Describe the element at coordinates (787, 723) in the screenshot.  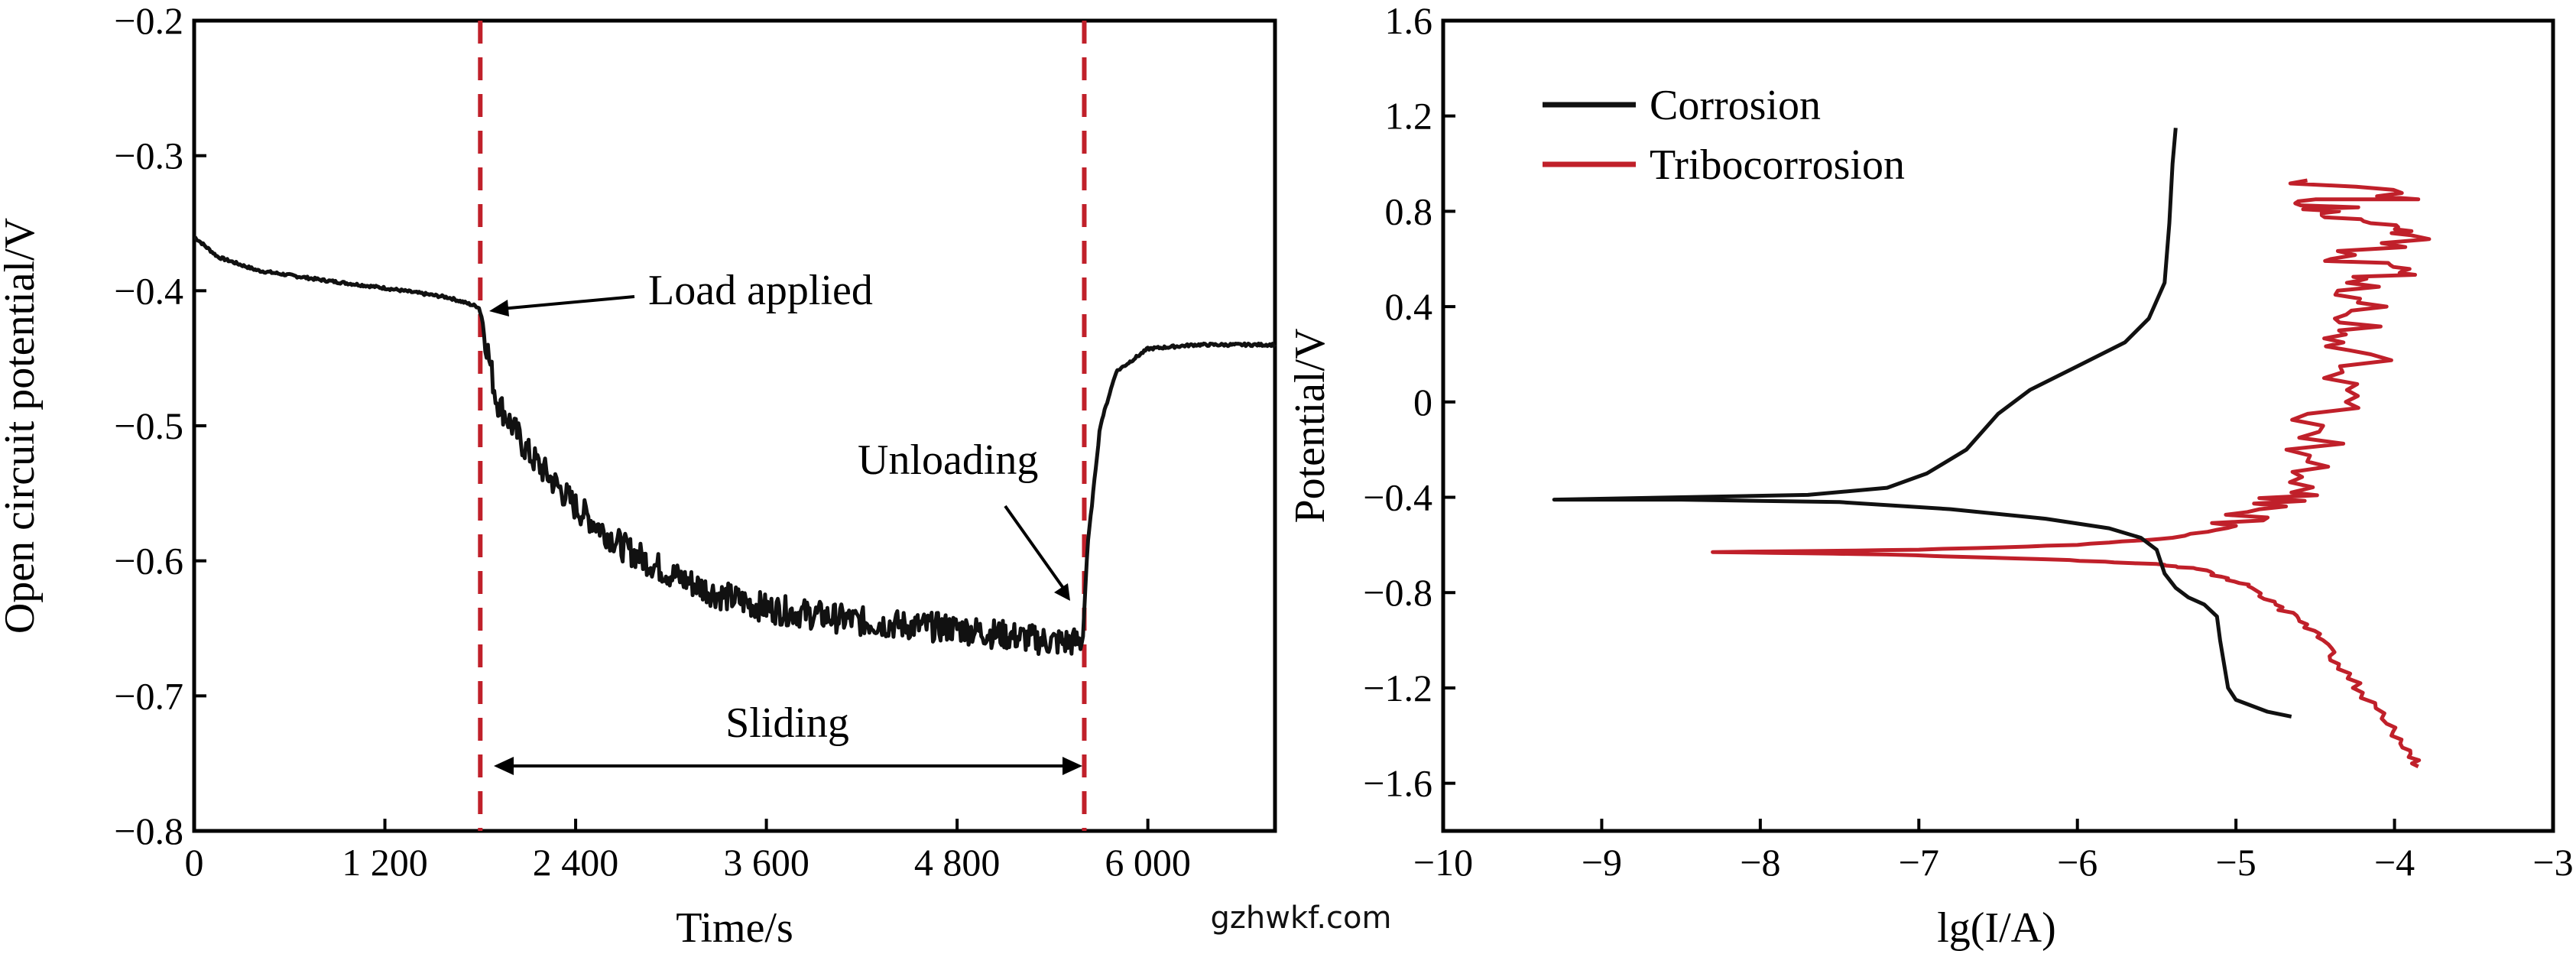
I see `sliding-label: Sliding` at that location.